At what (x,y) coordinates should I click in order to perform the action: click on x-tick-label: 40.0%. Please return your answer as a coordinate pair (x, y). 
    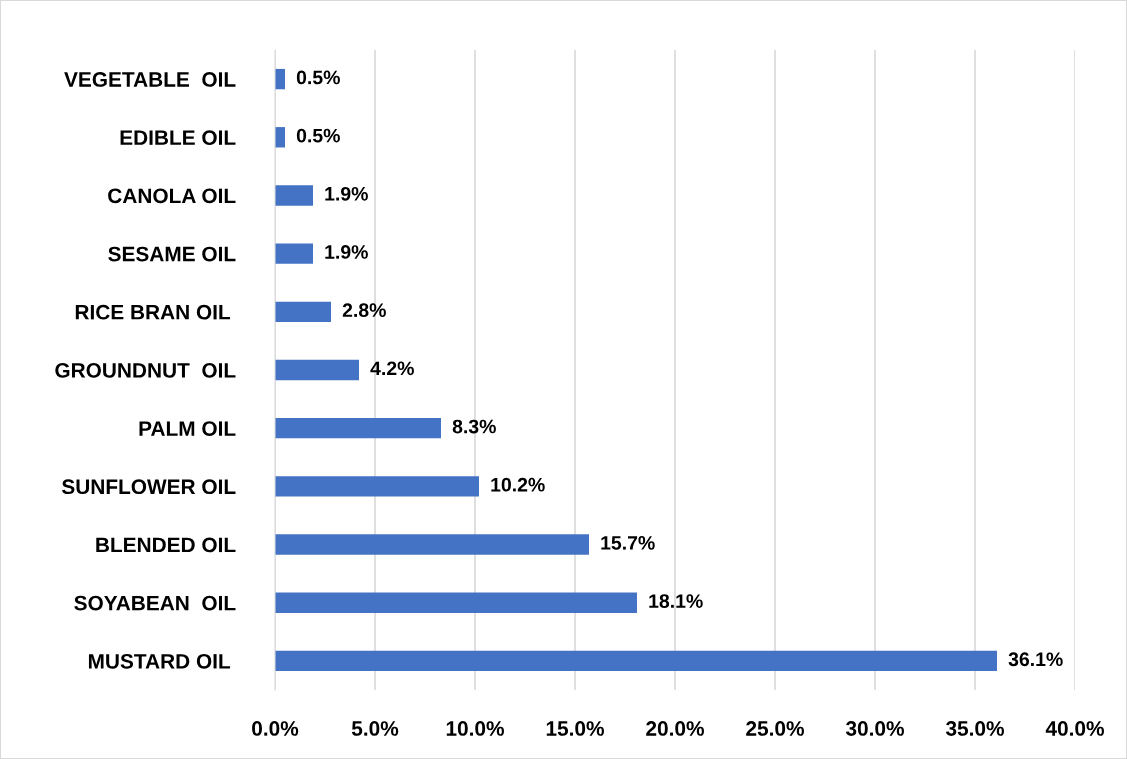
    Looking at the image, I should click on (1074, 728).